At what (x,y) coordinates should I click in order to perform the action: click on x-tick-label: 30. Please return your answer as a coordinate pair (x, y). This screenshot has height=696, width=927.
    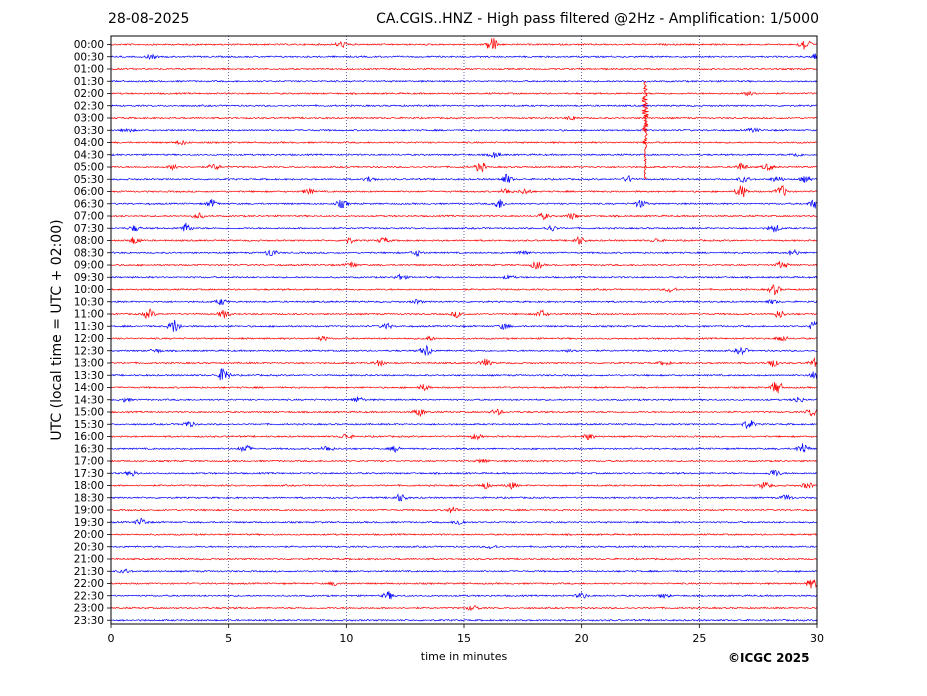
    Looking at the image, I should click on (817, 638).